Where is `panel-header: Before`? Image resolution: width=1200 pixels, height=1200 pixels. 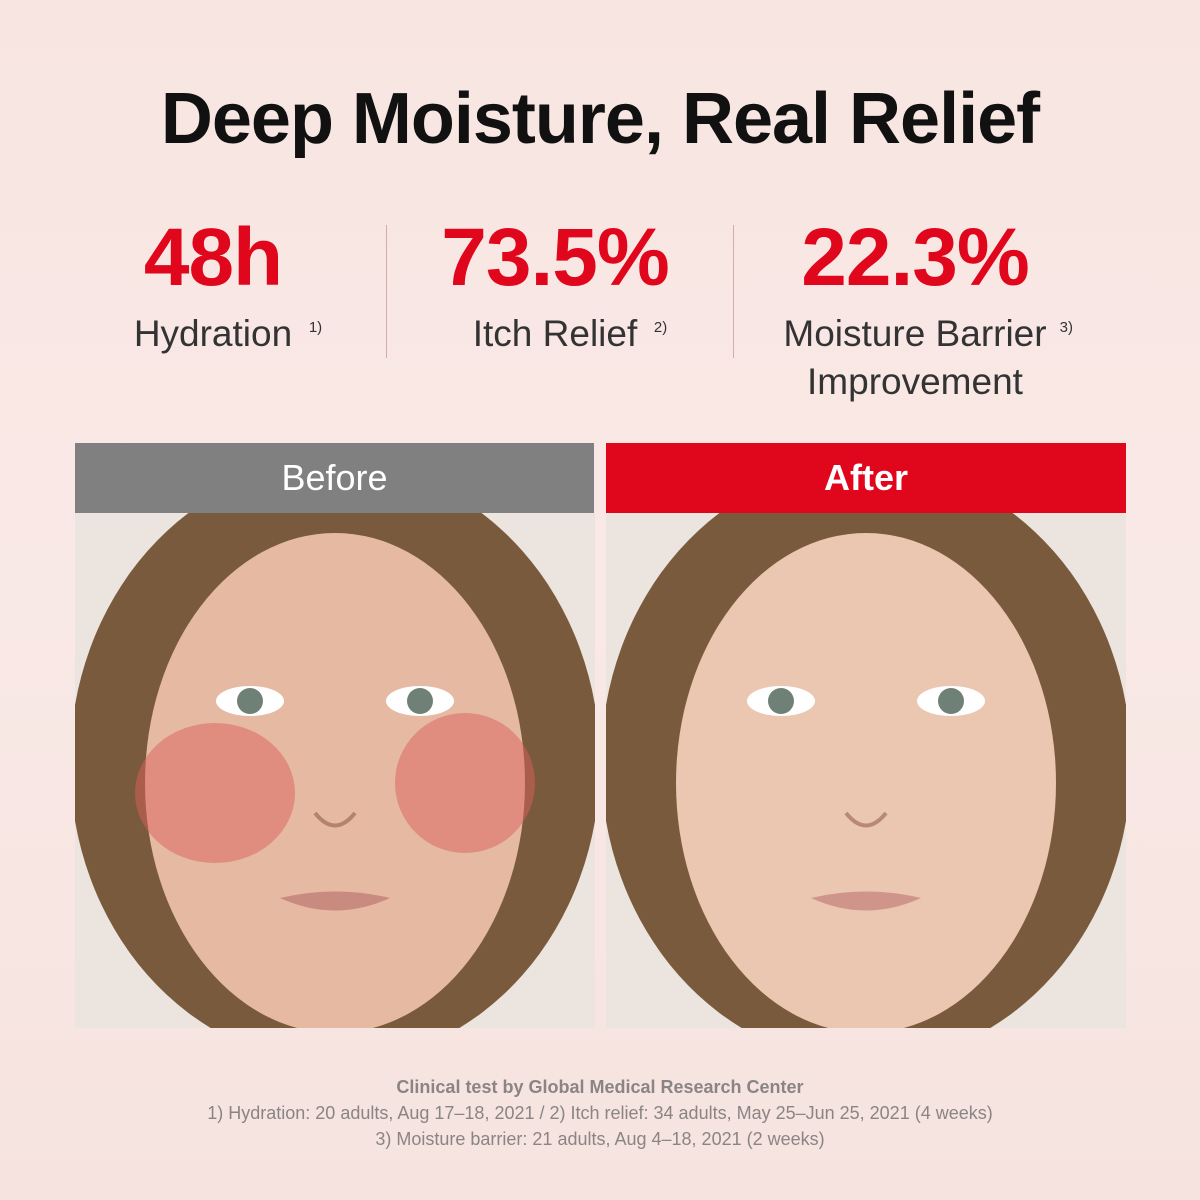
panel-header: Before is located at coordinates (334, 478).